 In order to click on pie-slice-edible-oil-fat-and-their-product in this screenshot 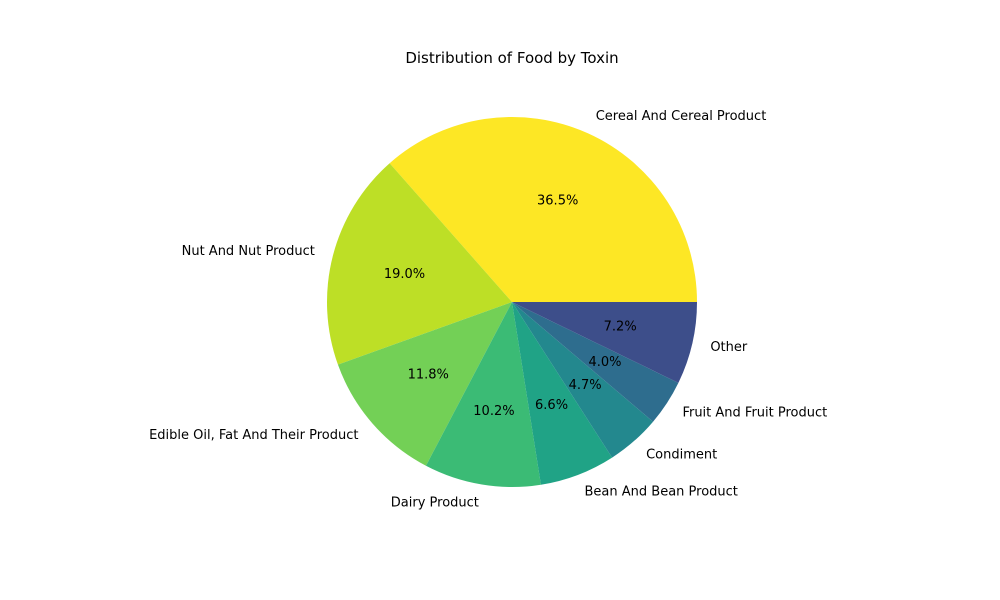, I will do `click(424, 384)`.